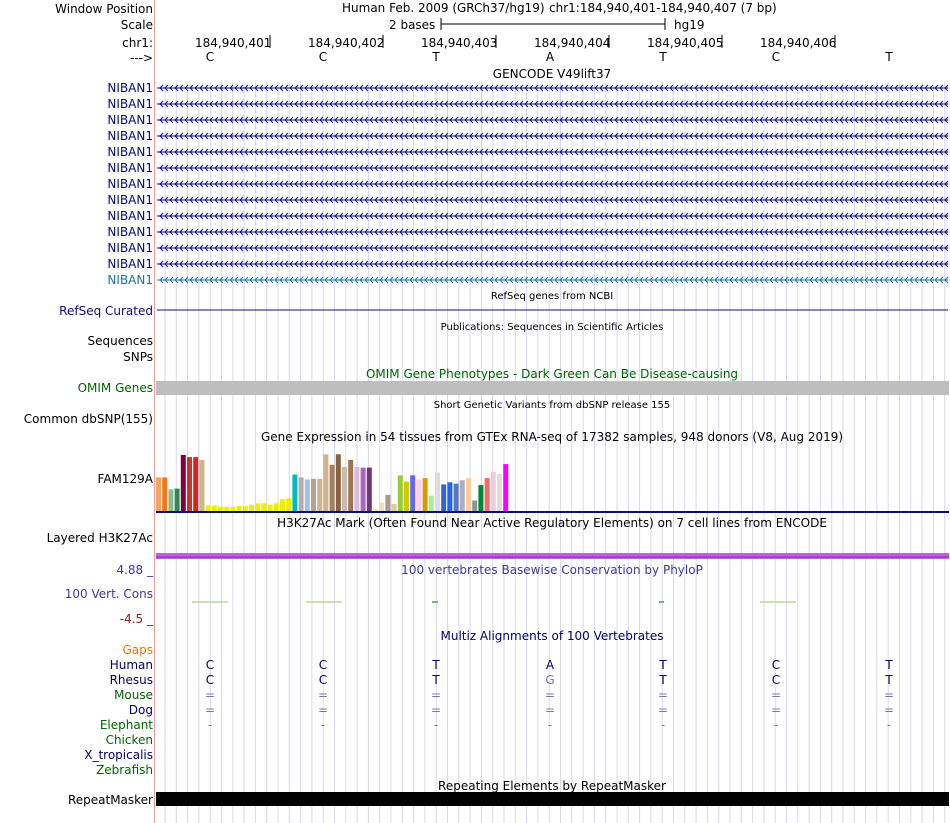  What do you see at coordinates (552, 296) in the screenshot?
I see `refseq-track-title: RefSeq genes from NCBI` at bounding box center [552, 296].